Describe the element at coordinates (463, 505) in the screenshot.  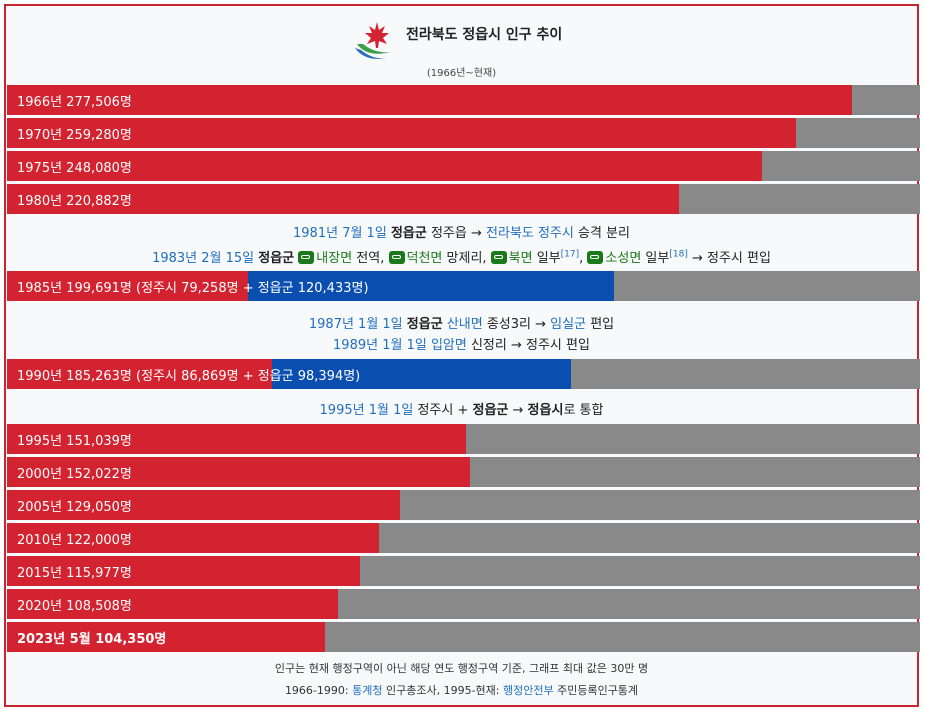
I see `population-bar: 2005년 129,050명` at that location.